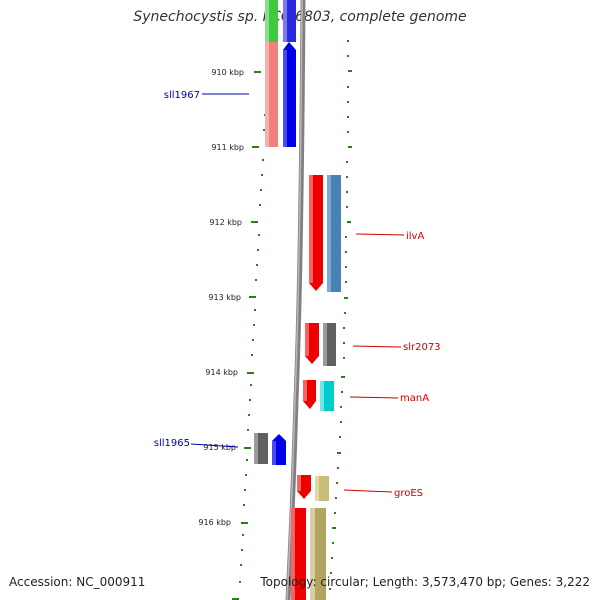 The height and width of the screenshot is (600, 600). Describe the element at coordinates (279, 449) in the screenshot. I see `gene-sll1965` at that location.